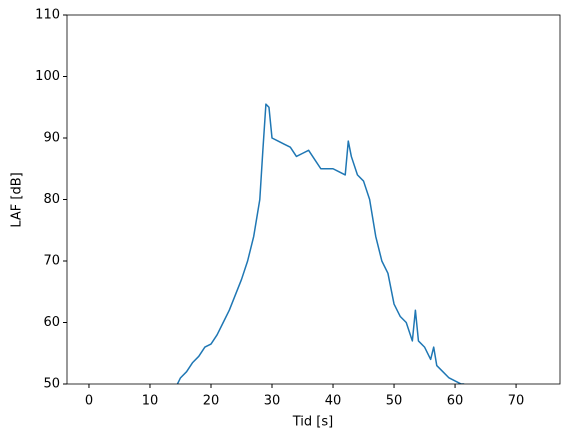 This screenshot has width=571, height=442. What do you see at coordinates (516, 401) in the screenshot?
I see `x-tick-label: 70` at bounding box center [516, 401].